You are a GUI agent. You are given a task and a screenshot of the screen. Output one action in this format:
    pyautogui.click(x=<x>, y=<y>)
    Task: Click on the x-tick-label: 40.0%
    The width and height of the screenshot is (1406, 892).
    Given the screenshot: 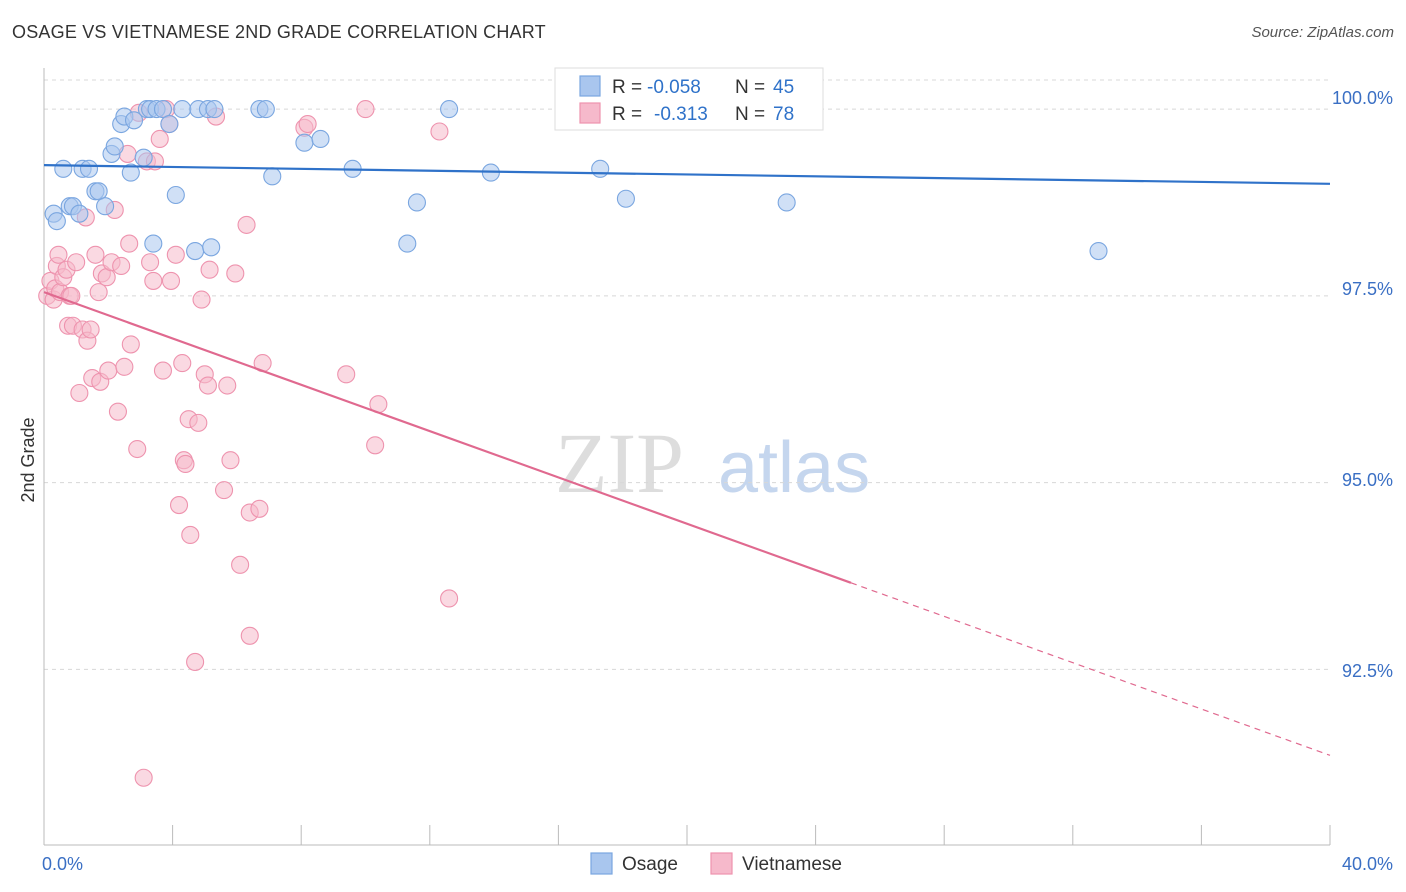 What is the action you would take?
    pyautogui.click(x=1367, y=864)
    